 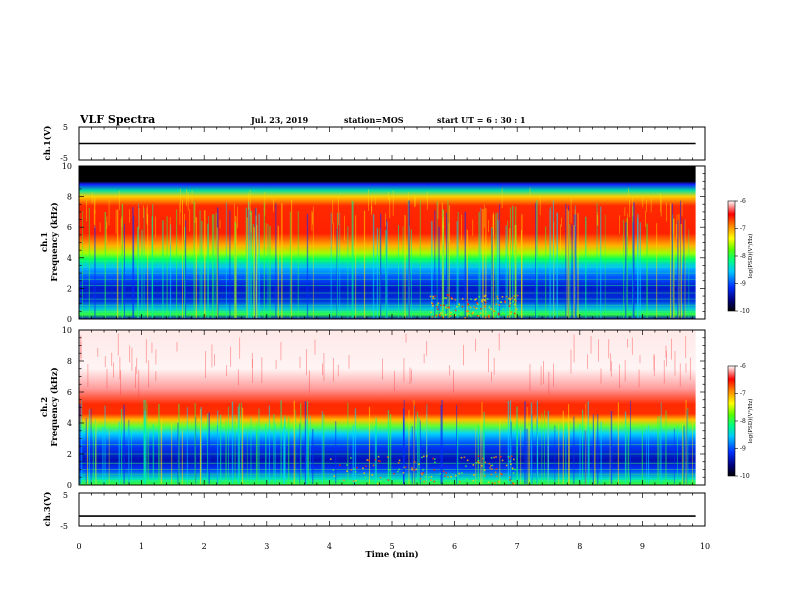 What do you see at coordinates (47, 143) in the screenshot?
I see `ch1-voltage-ylabel: ch.1(V)` at bounding box center [47, 143].